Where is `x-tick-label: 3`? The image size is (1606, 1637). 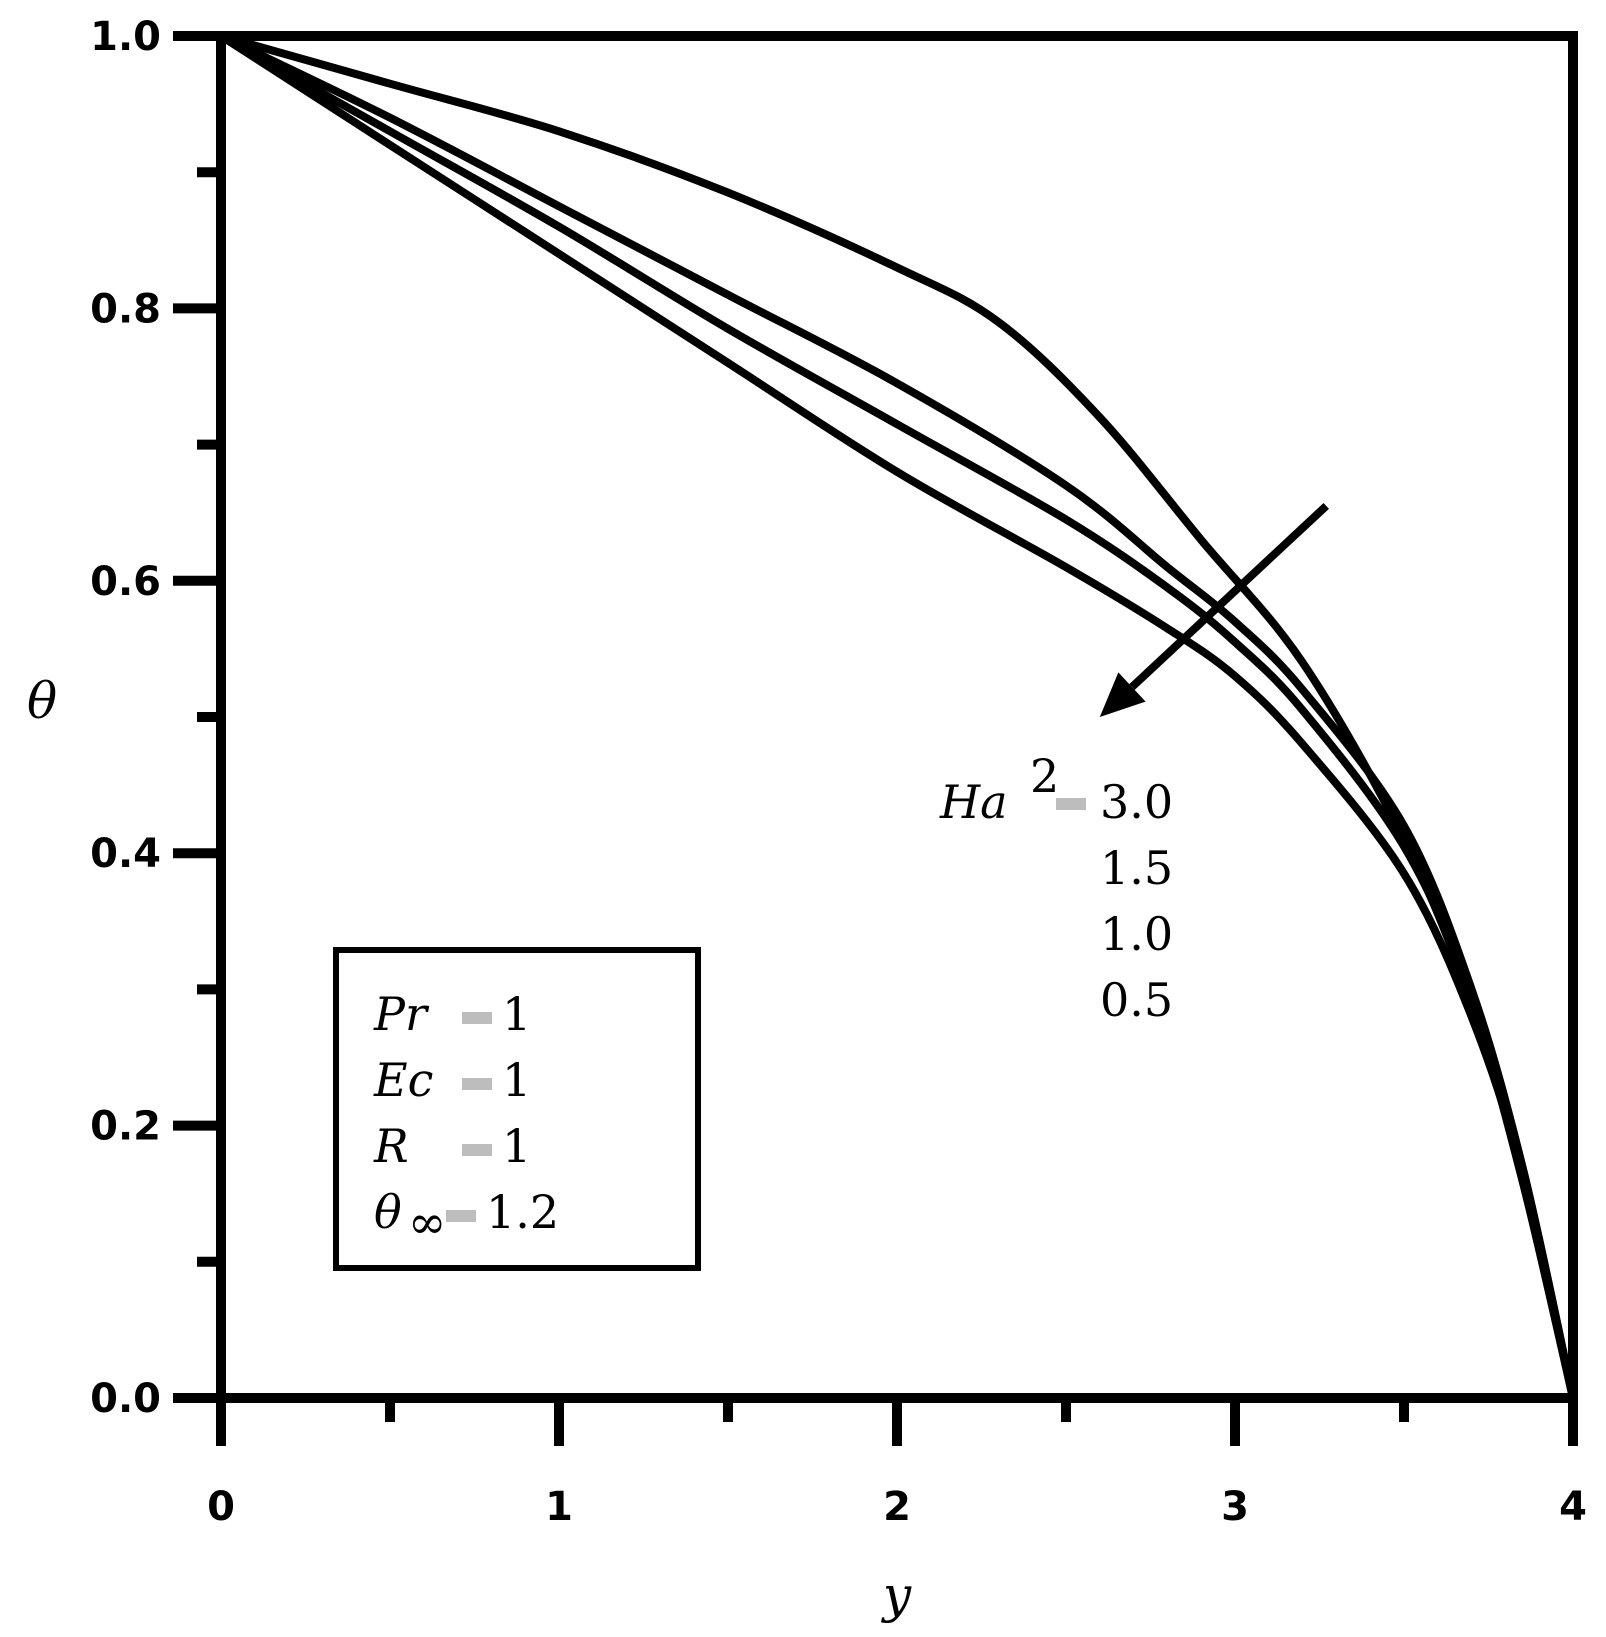 x-tick-label: 3 is located at coordinates (1235, 1507).